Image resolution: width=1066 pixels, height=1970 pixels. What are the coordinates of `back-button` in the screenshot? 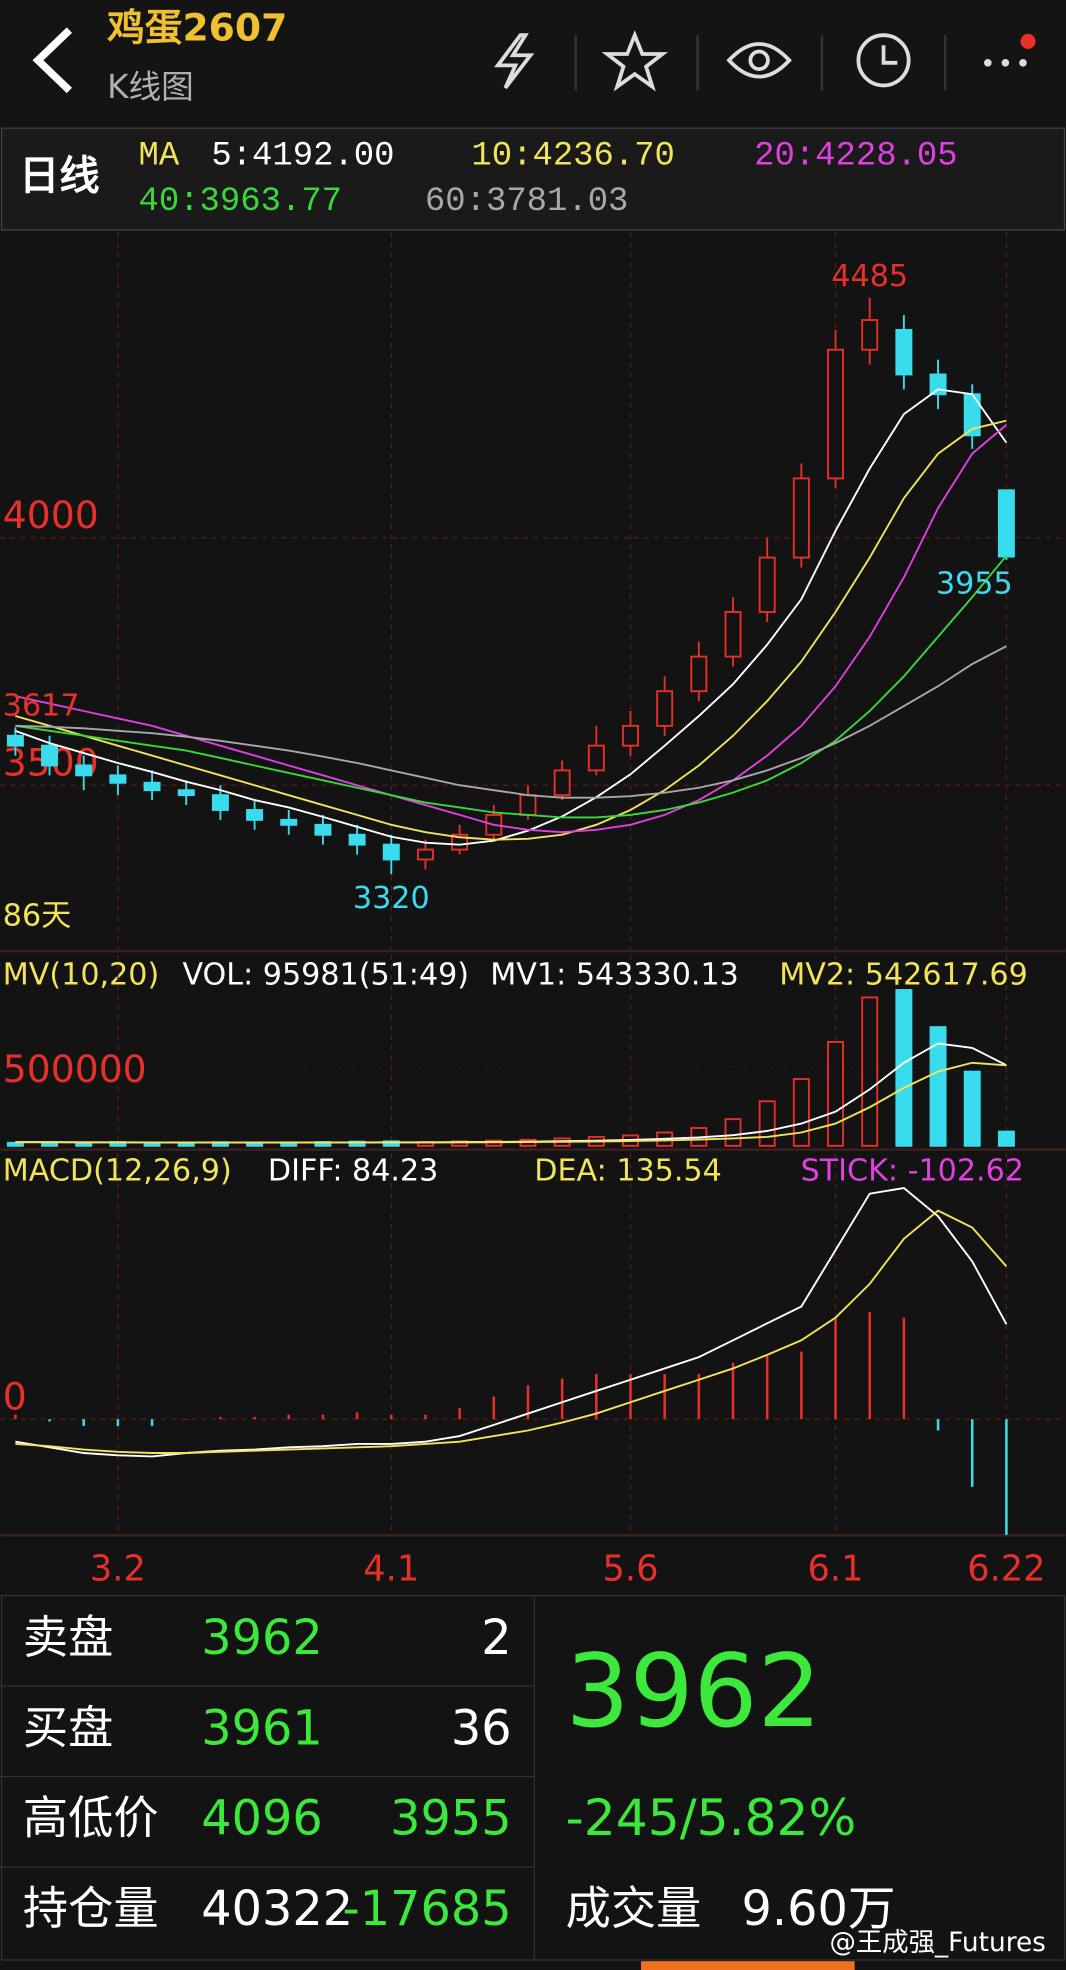 It's located at (52, 60).